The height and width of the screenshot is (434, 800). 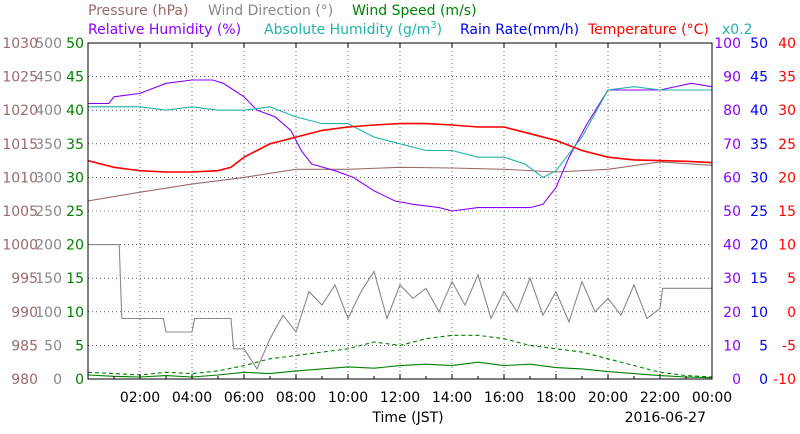 What do you see at coordinates (270, 11) in the screenshot?
I see `legend-wind-direction: Wind Direction (°)` at bounding box center [270, 11].